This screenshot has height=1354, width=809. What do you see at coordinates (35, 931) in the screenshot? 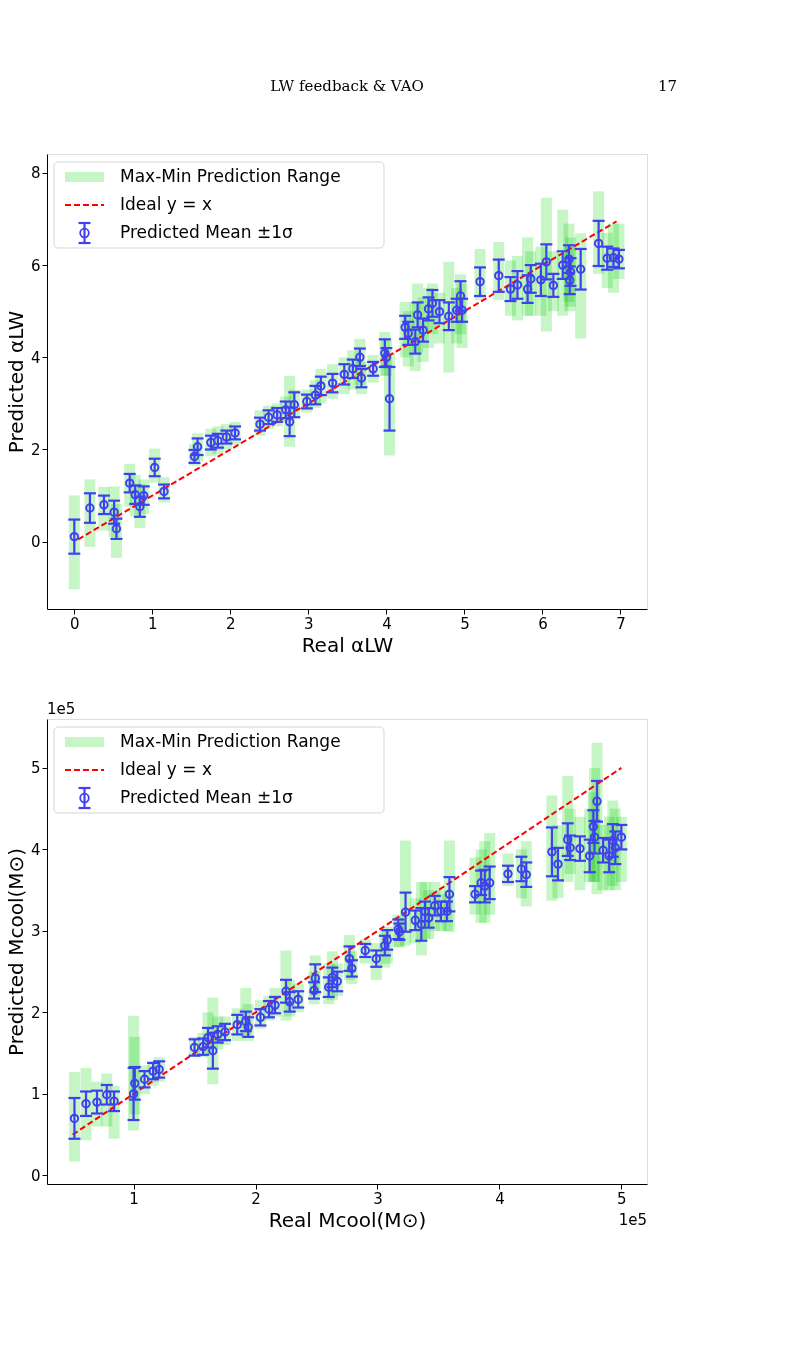
I see `y-tick-label: 3` at bounding box center [35, 931].